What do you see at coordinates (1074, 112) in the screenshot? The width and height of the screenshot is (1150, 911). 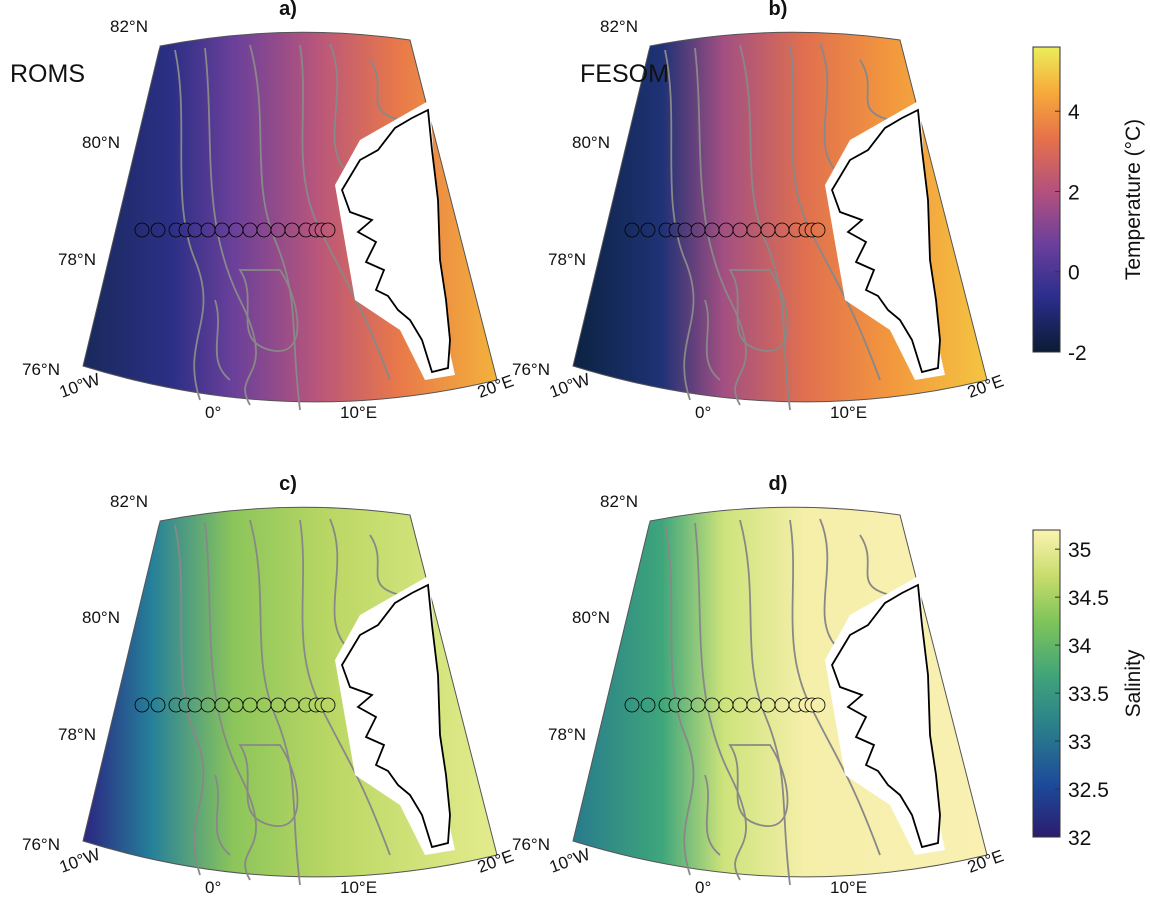 I see `colorbar-tick-label: 4` at bounding box center [1074, 112].